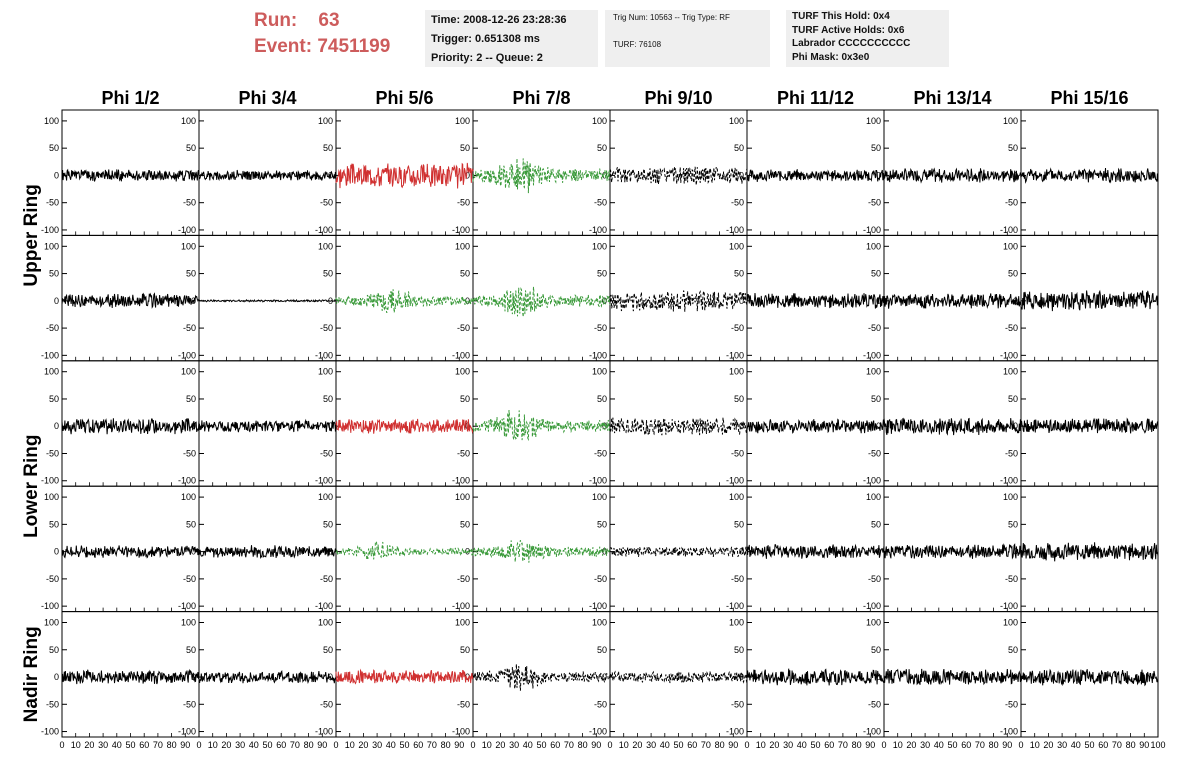  What do you see at coordinates (671, 17) in the screenshot?
I see `trig-num-text: Trig Num: 10563 -- Trig Type: RF` at bounding box center [671, 17].